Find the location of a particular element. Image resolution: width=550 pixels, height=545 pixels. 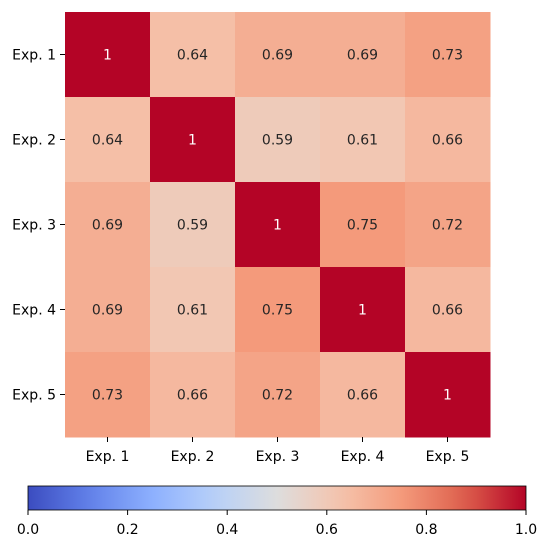

heatmap-cell-r1-c4 is located at coordinates (363, 55).